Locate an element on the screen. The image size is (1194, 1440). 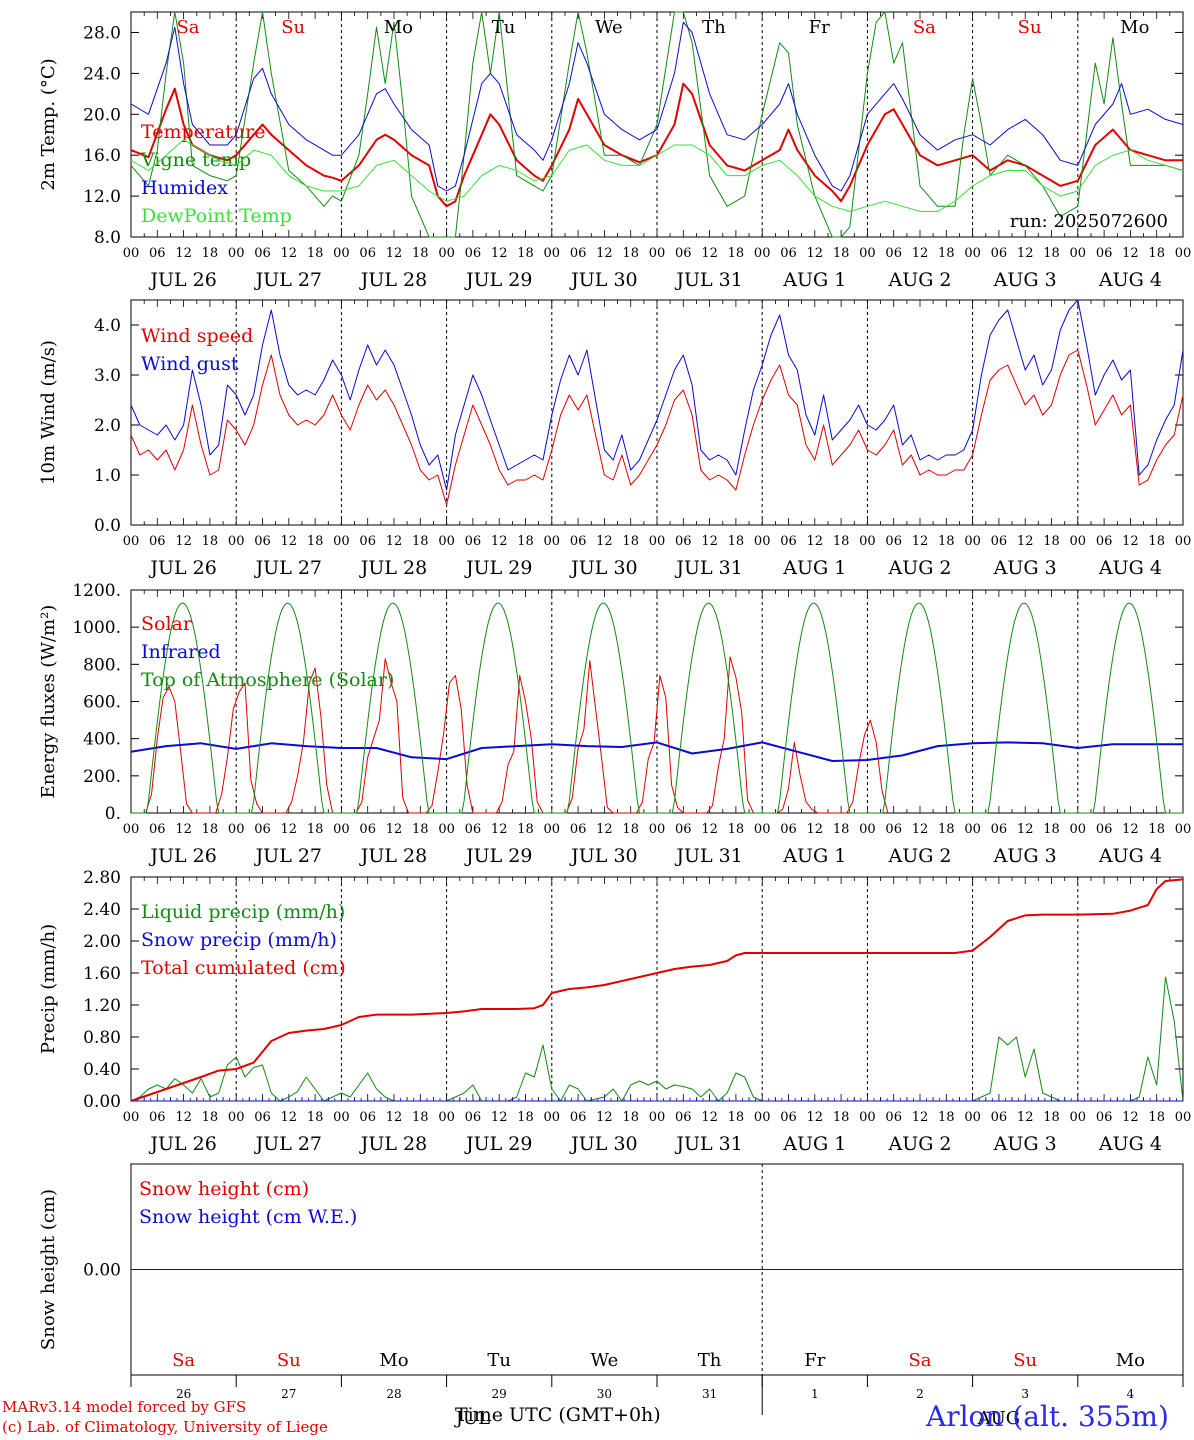
run-annotation: run: 2025072600 is located at coordinates (1089, 221).